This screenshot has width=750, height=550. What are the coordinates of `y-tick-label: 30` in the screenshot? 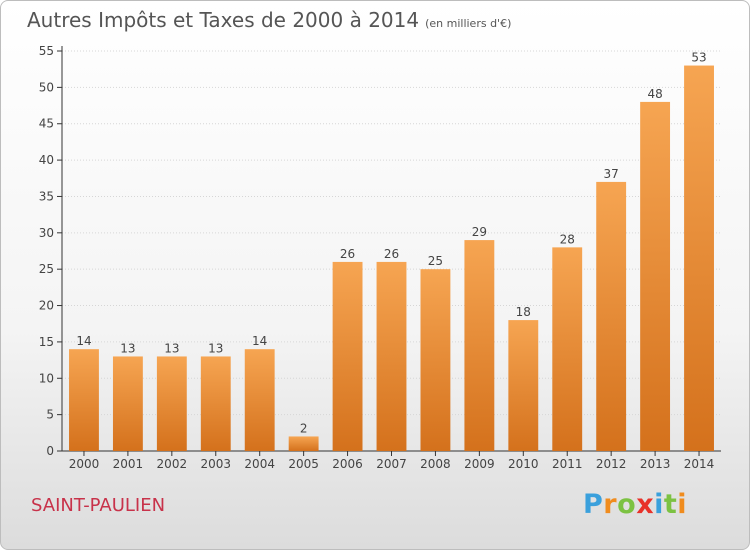 It's located at (46, 233).